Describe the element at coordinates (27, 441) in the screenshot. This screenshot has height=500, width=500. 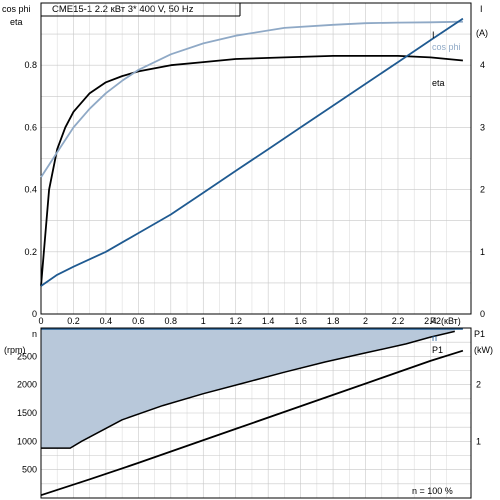
I see `bottom-left-tick-label: 1000` at that location.